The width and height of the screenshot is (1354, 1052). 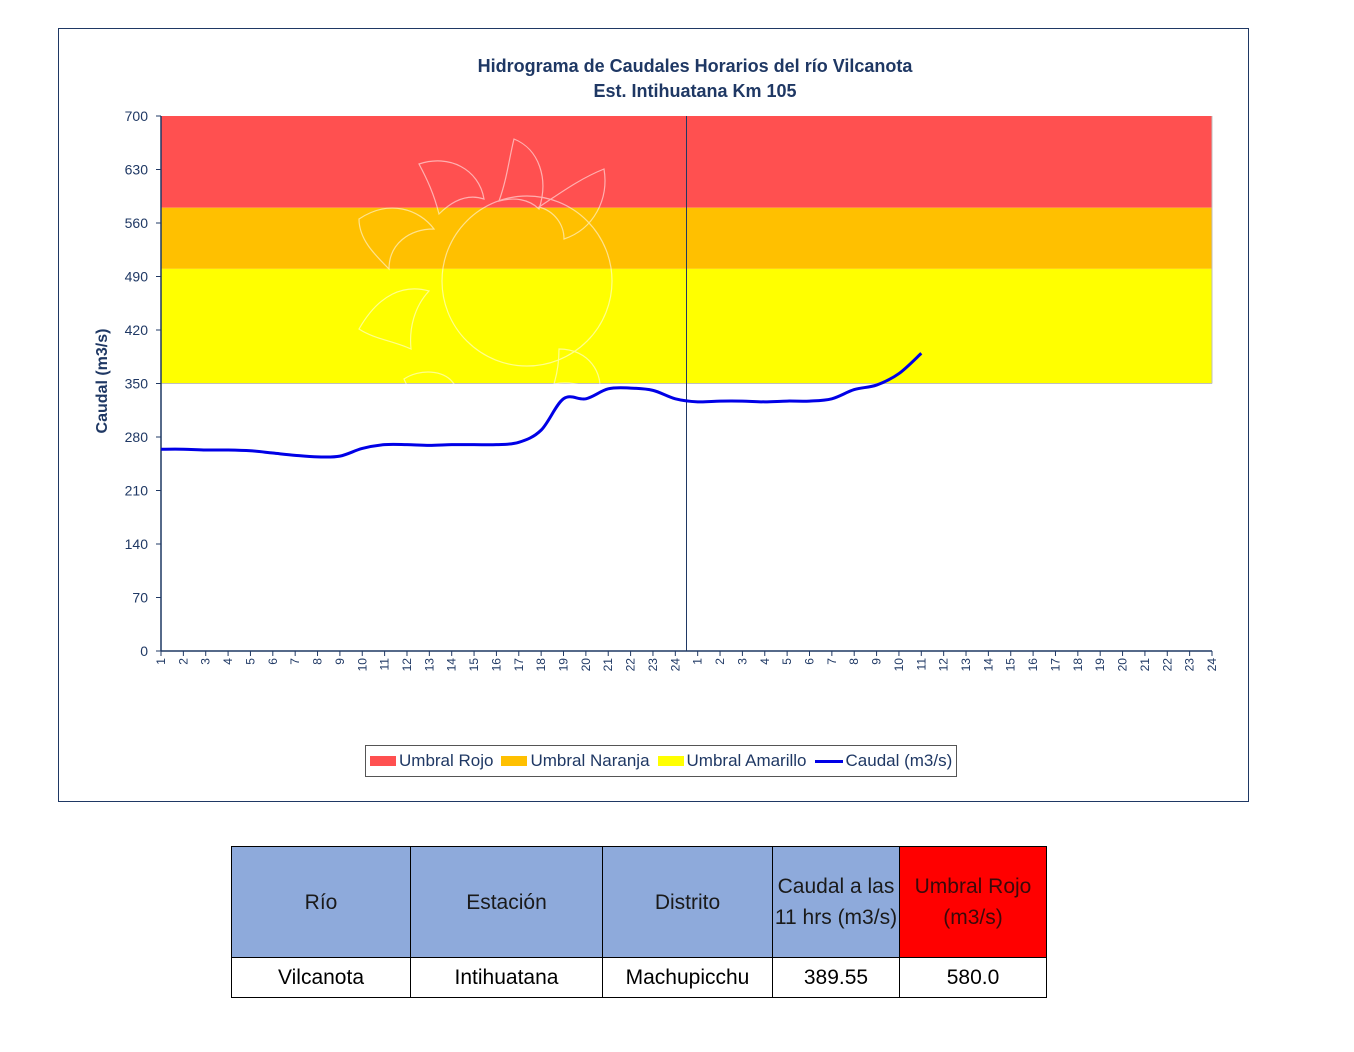 What do you see at coordinates (137, 277) in the screenshot?
I see `y-tick-label: 490` at bounding box center [137, 277].